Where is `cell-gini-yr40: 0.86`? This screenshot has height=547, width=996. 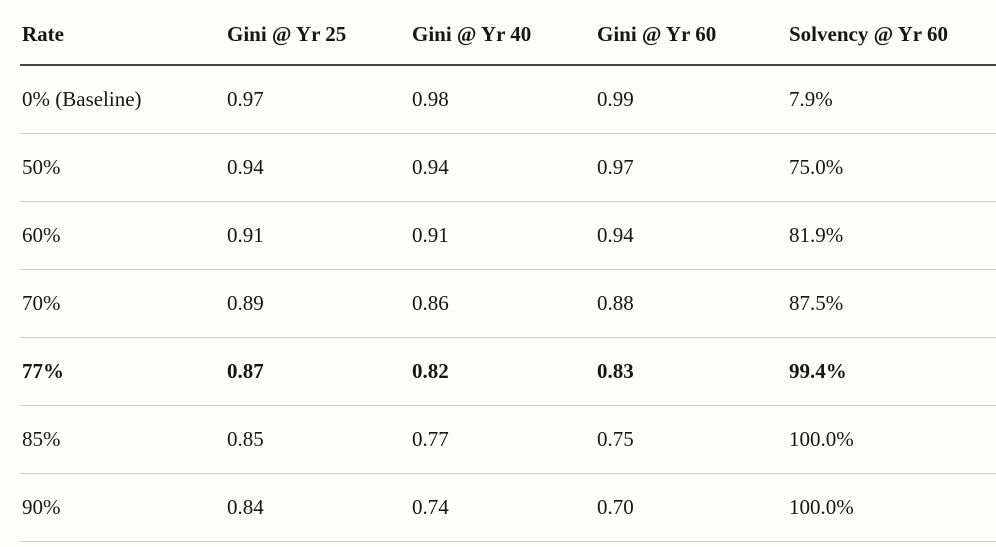 cell-gini-yr40: 0.86 is located at coordinates (502, 303).